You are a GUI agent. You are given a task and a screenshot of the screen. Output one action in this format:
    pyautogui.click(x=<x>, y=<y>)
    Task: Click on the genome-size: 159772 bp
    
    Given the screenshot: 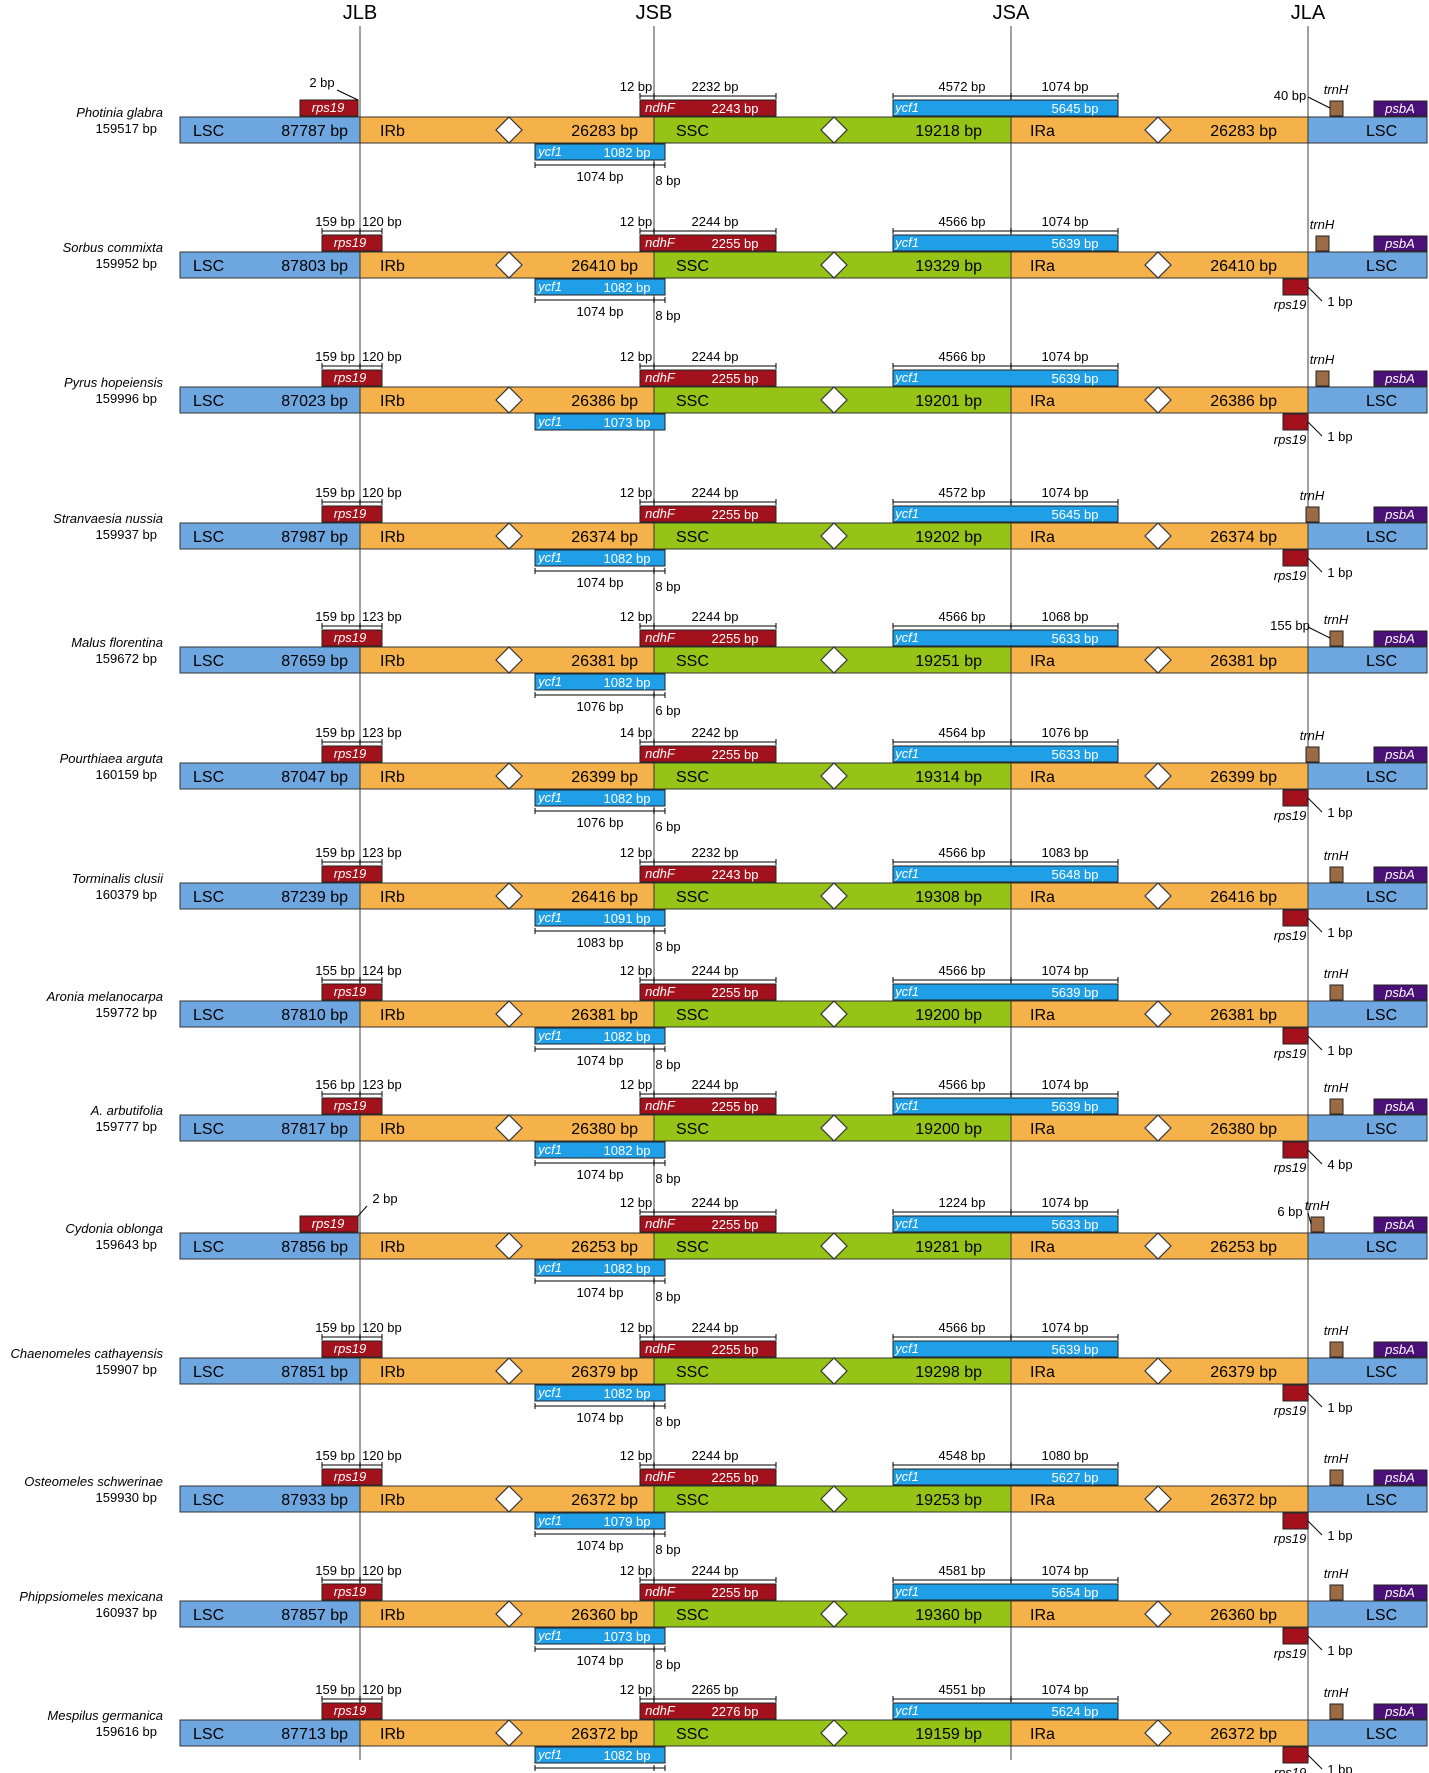 What is the action you would take?
    pyautogui.click(x=126, y=1012)
    